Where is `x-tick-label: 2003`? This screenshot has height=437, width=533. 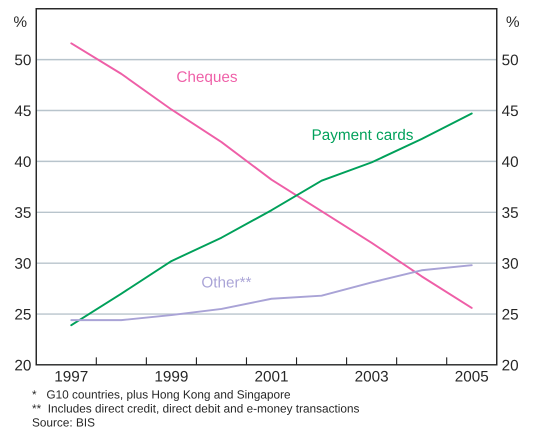
x-tick-label: 2003 is located at coordinates (371, 376).